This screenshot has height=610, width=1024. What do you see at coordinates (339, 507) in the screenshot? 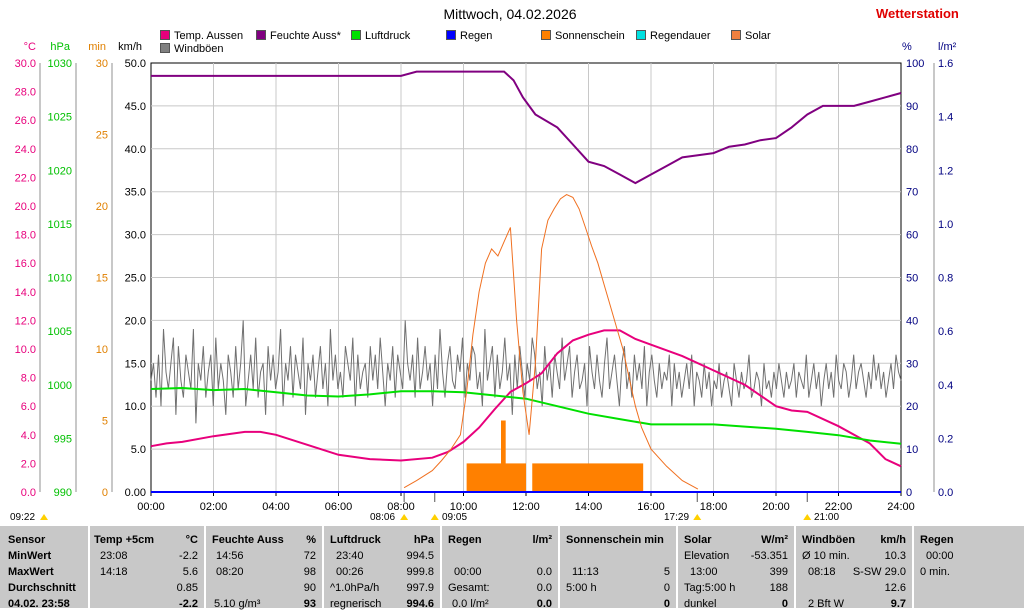
I see `time-tick-label: 06:00` at bounding box center [339, 507].